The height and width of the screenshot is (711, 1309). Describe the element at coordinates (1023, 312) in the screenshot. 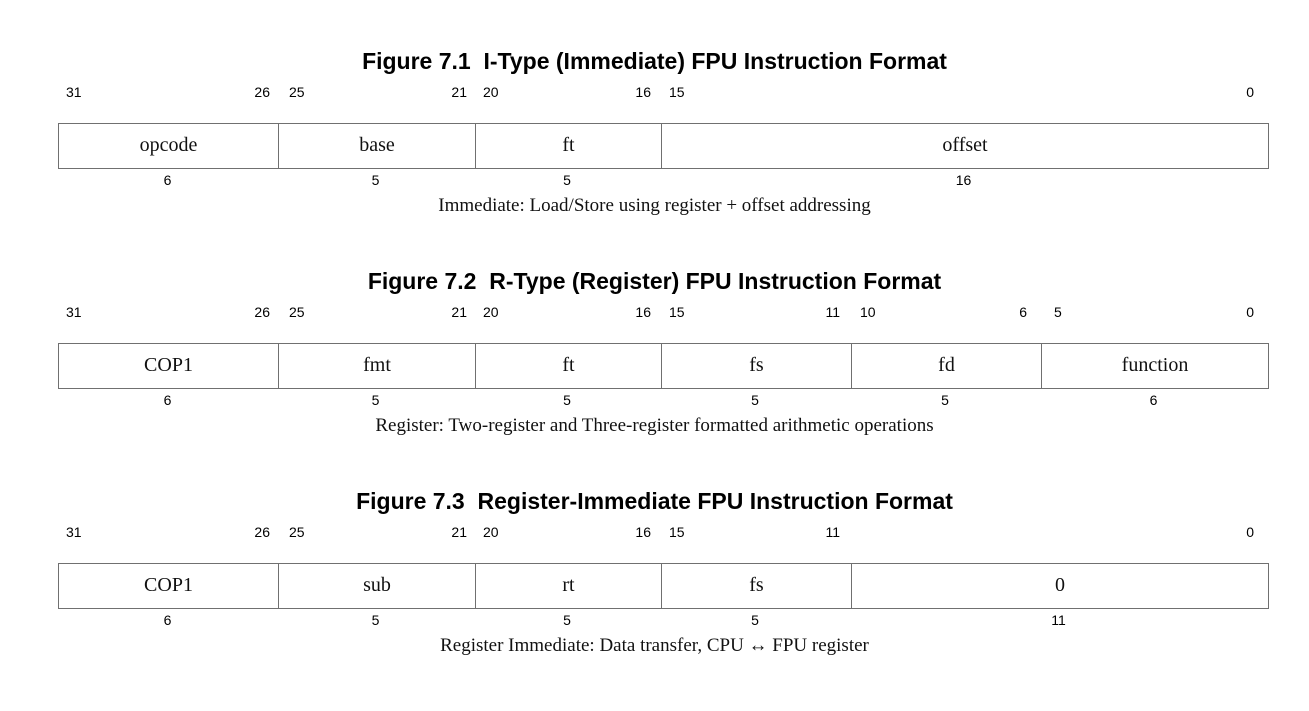

I see `bit-label: 6` at that location.